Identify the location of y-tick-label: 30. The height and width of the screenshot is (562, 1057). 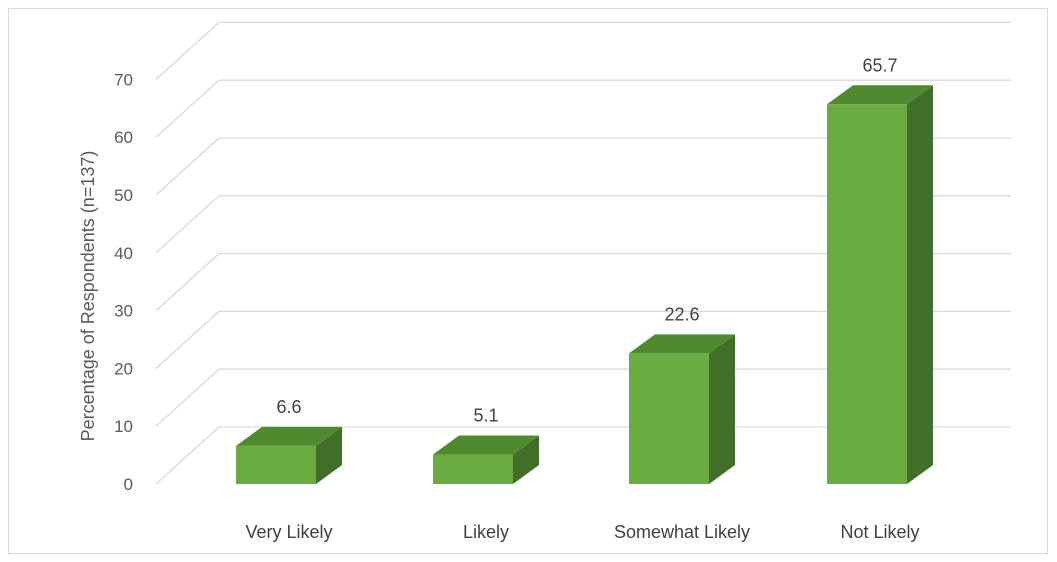
(123, 311).